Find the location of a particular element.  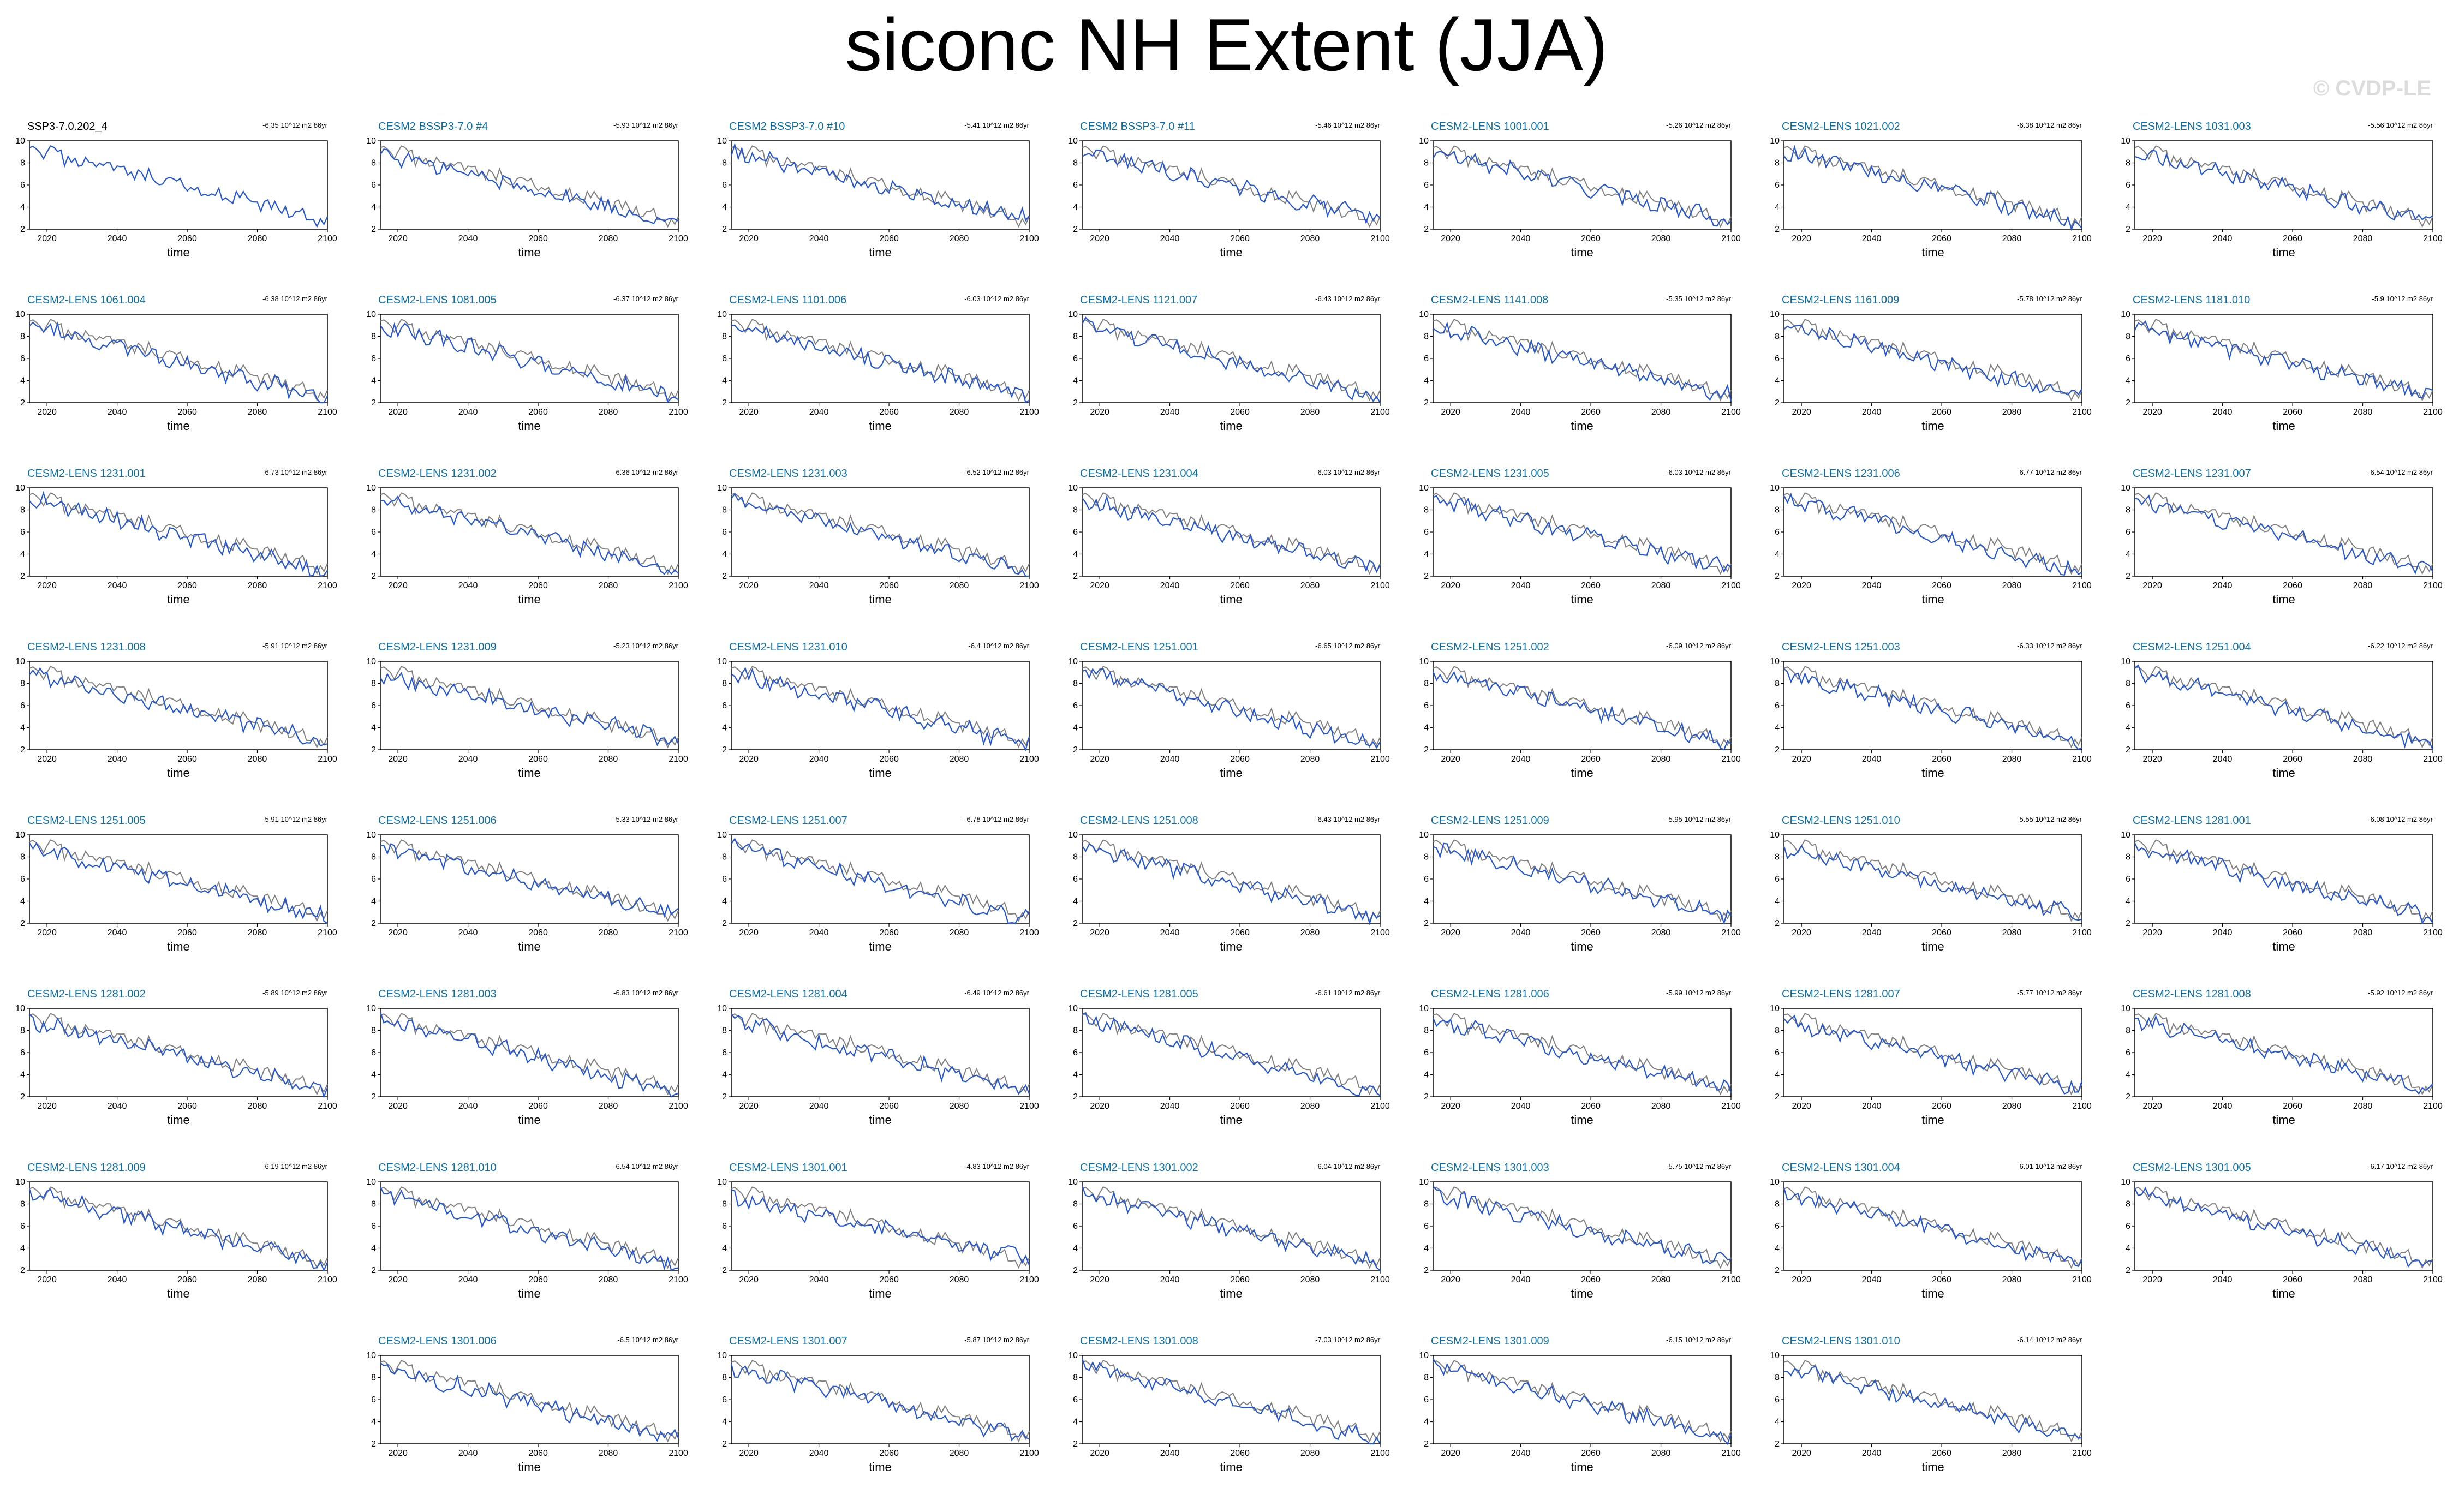

panel-trend: -6.01 10^12 m2 86yr is located at coordinates (2049, 1166).